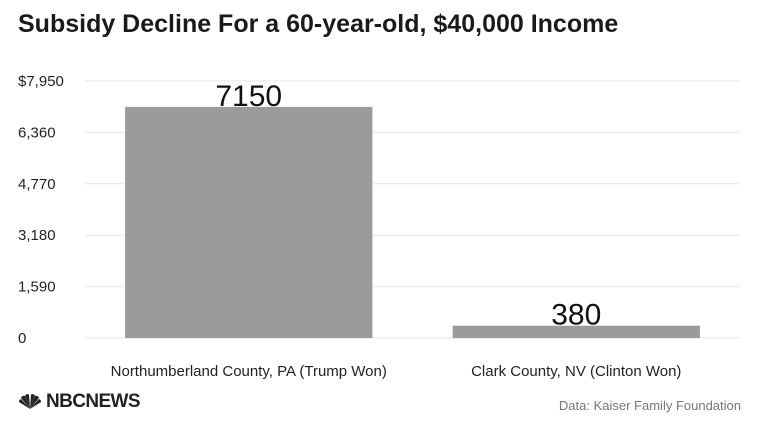 The height and width of the screenshot is (432, 760). I want to click on data-label: 380, so click(576, 315).